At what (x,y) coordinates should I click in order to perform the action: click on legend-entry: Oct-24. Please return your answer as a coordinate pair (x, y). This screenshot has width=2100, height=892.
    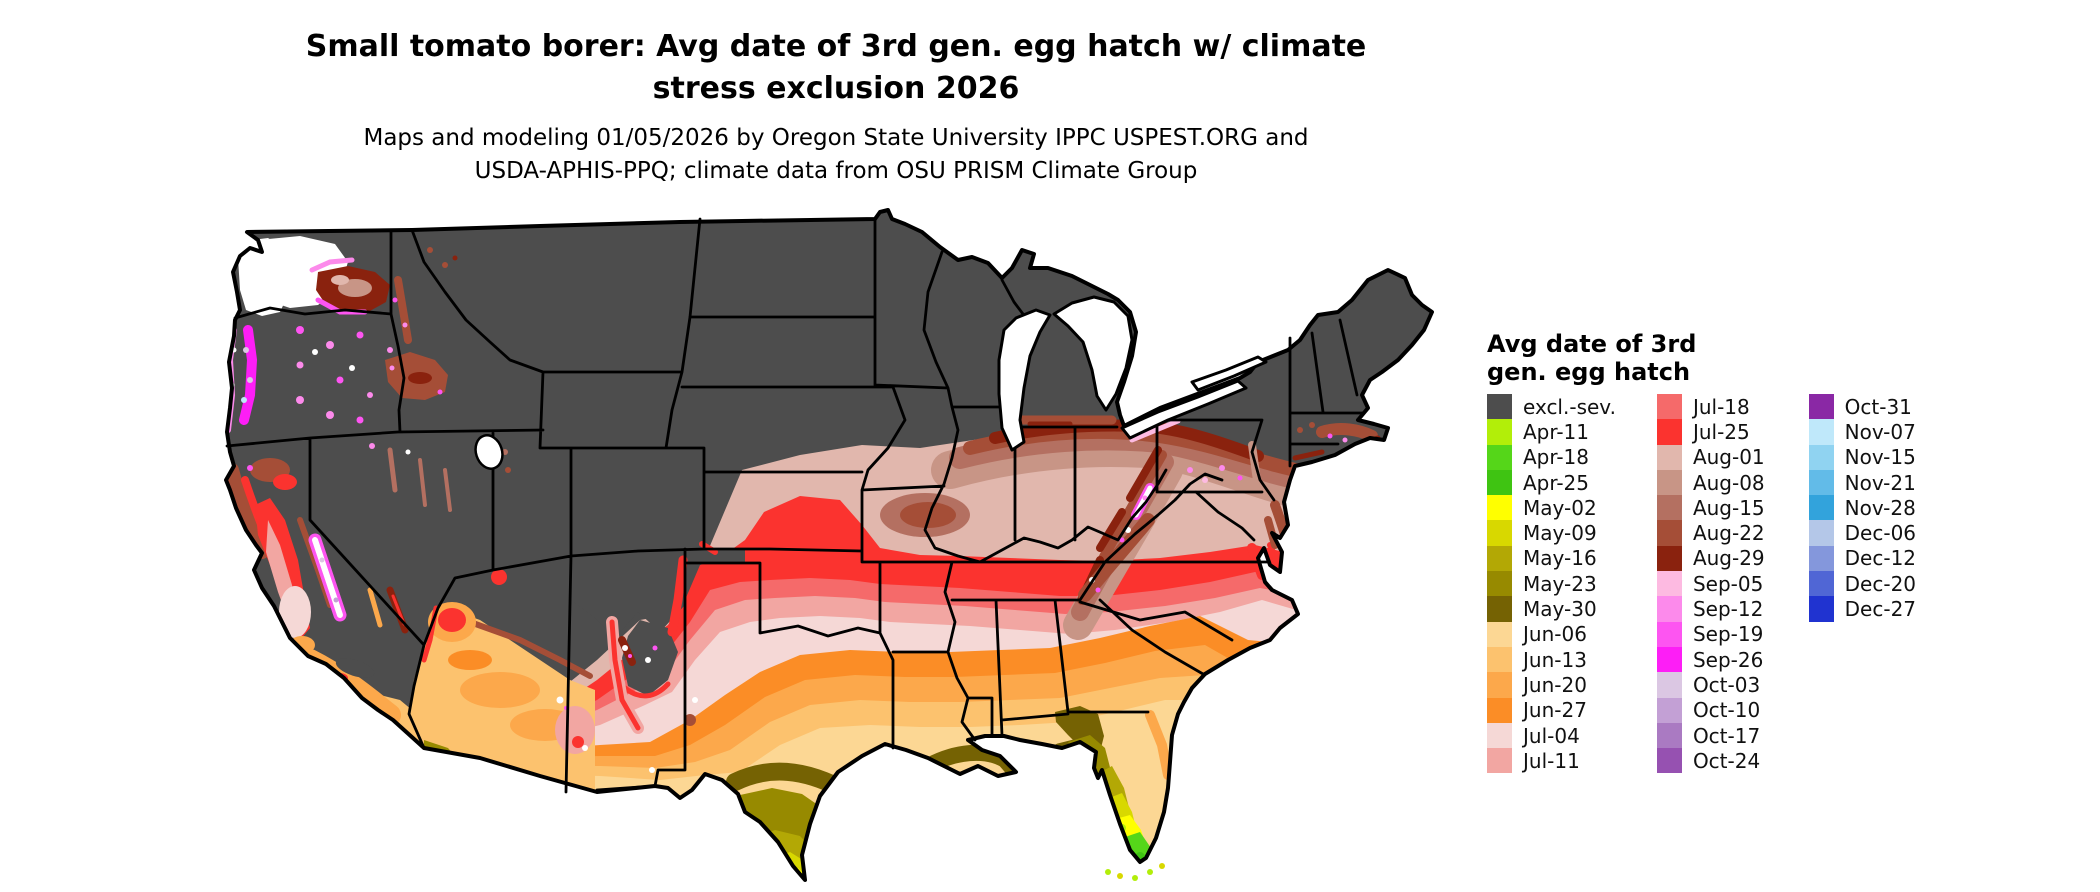
    Looking at the image, I should click on (1710, 761).